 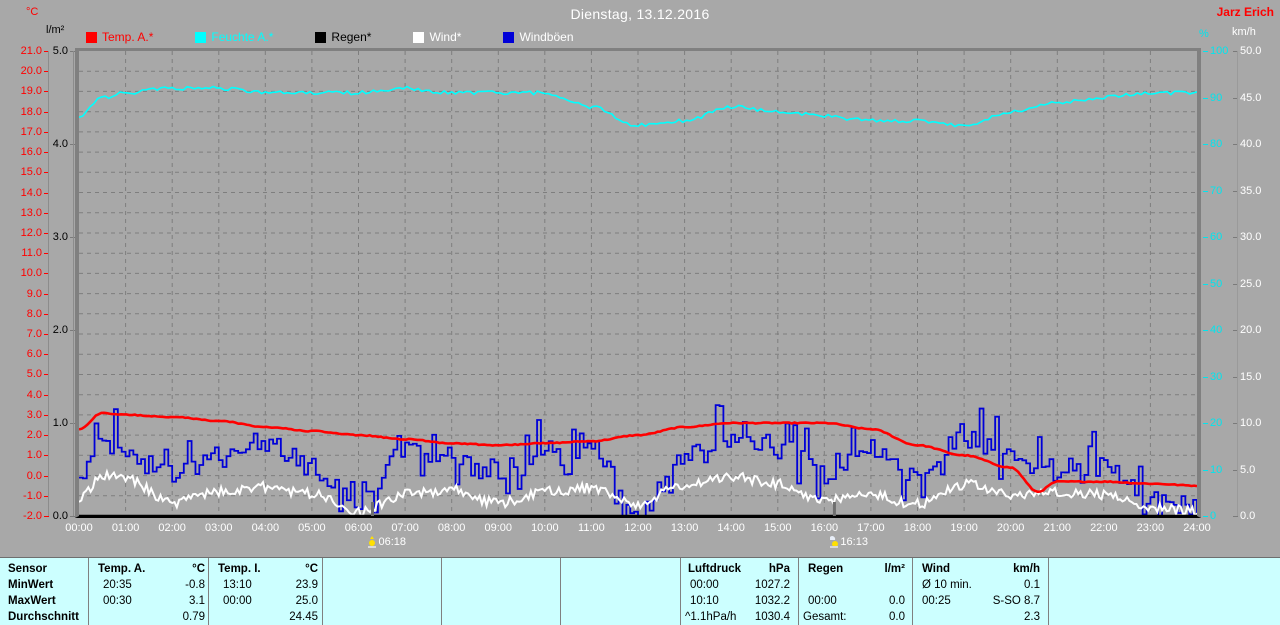 I want to click on table-cell: 1030.4, so click(x=772, y=617).